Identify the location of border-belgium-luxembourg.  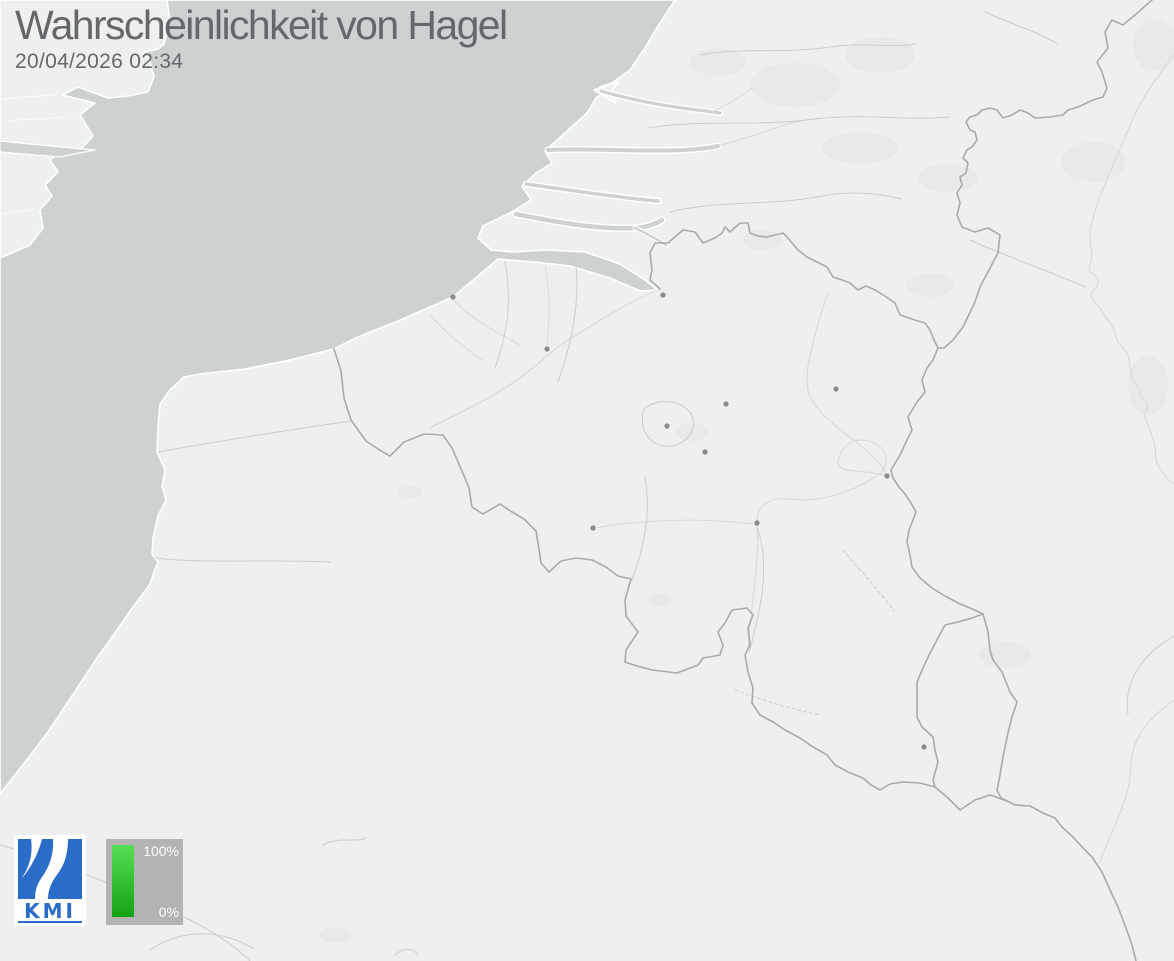
(950, 700).